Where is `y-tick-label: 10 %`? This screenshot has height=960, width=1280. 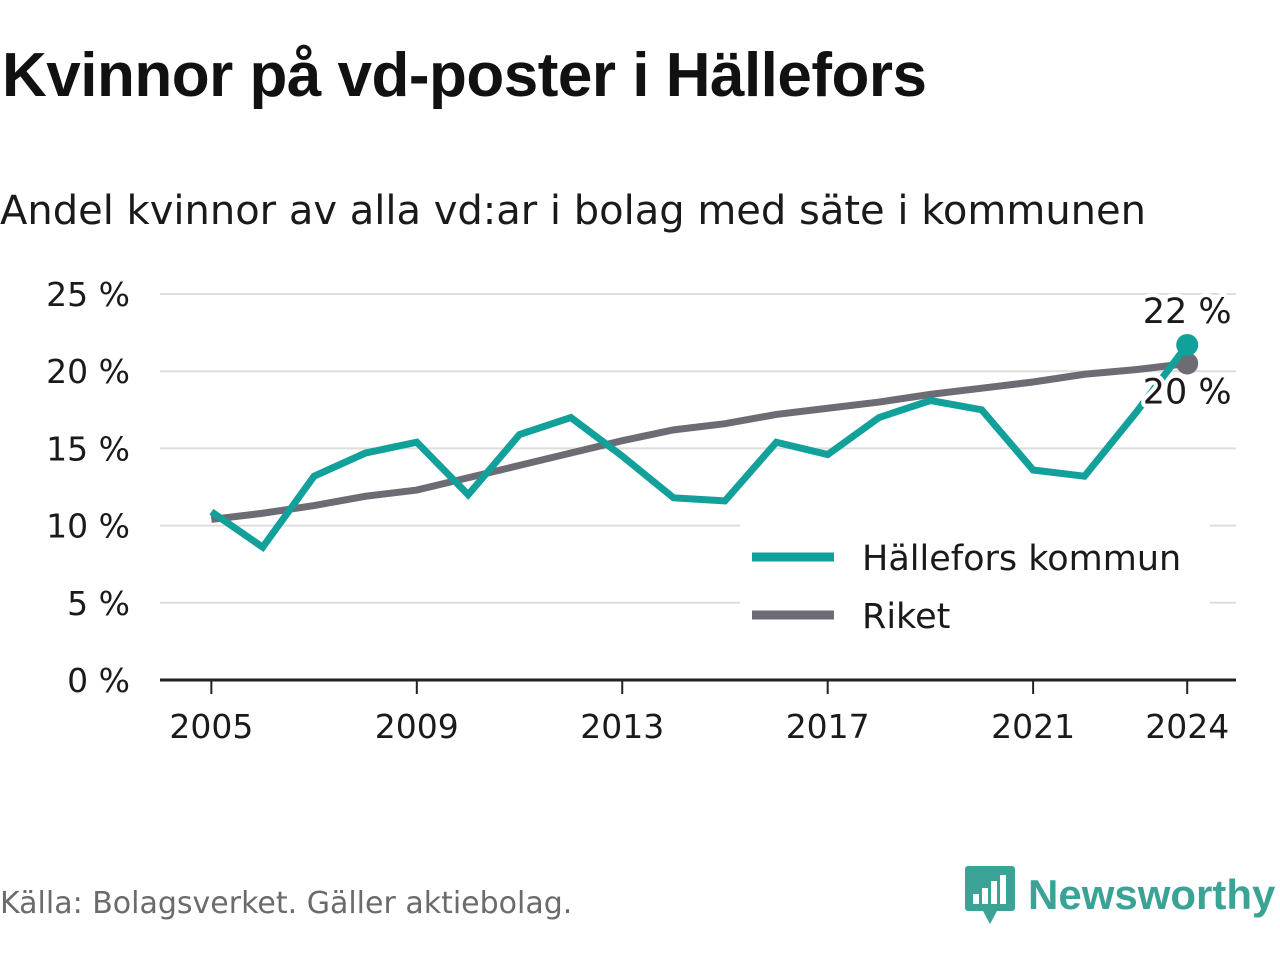 y-tick-label: 10 % is located at coordinates (88, 526).